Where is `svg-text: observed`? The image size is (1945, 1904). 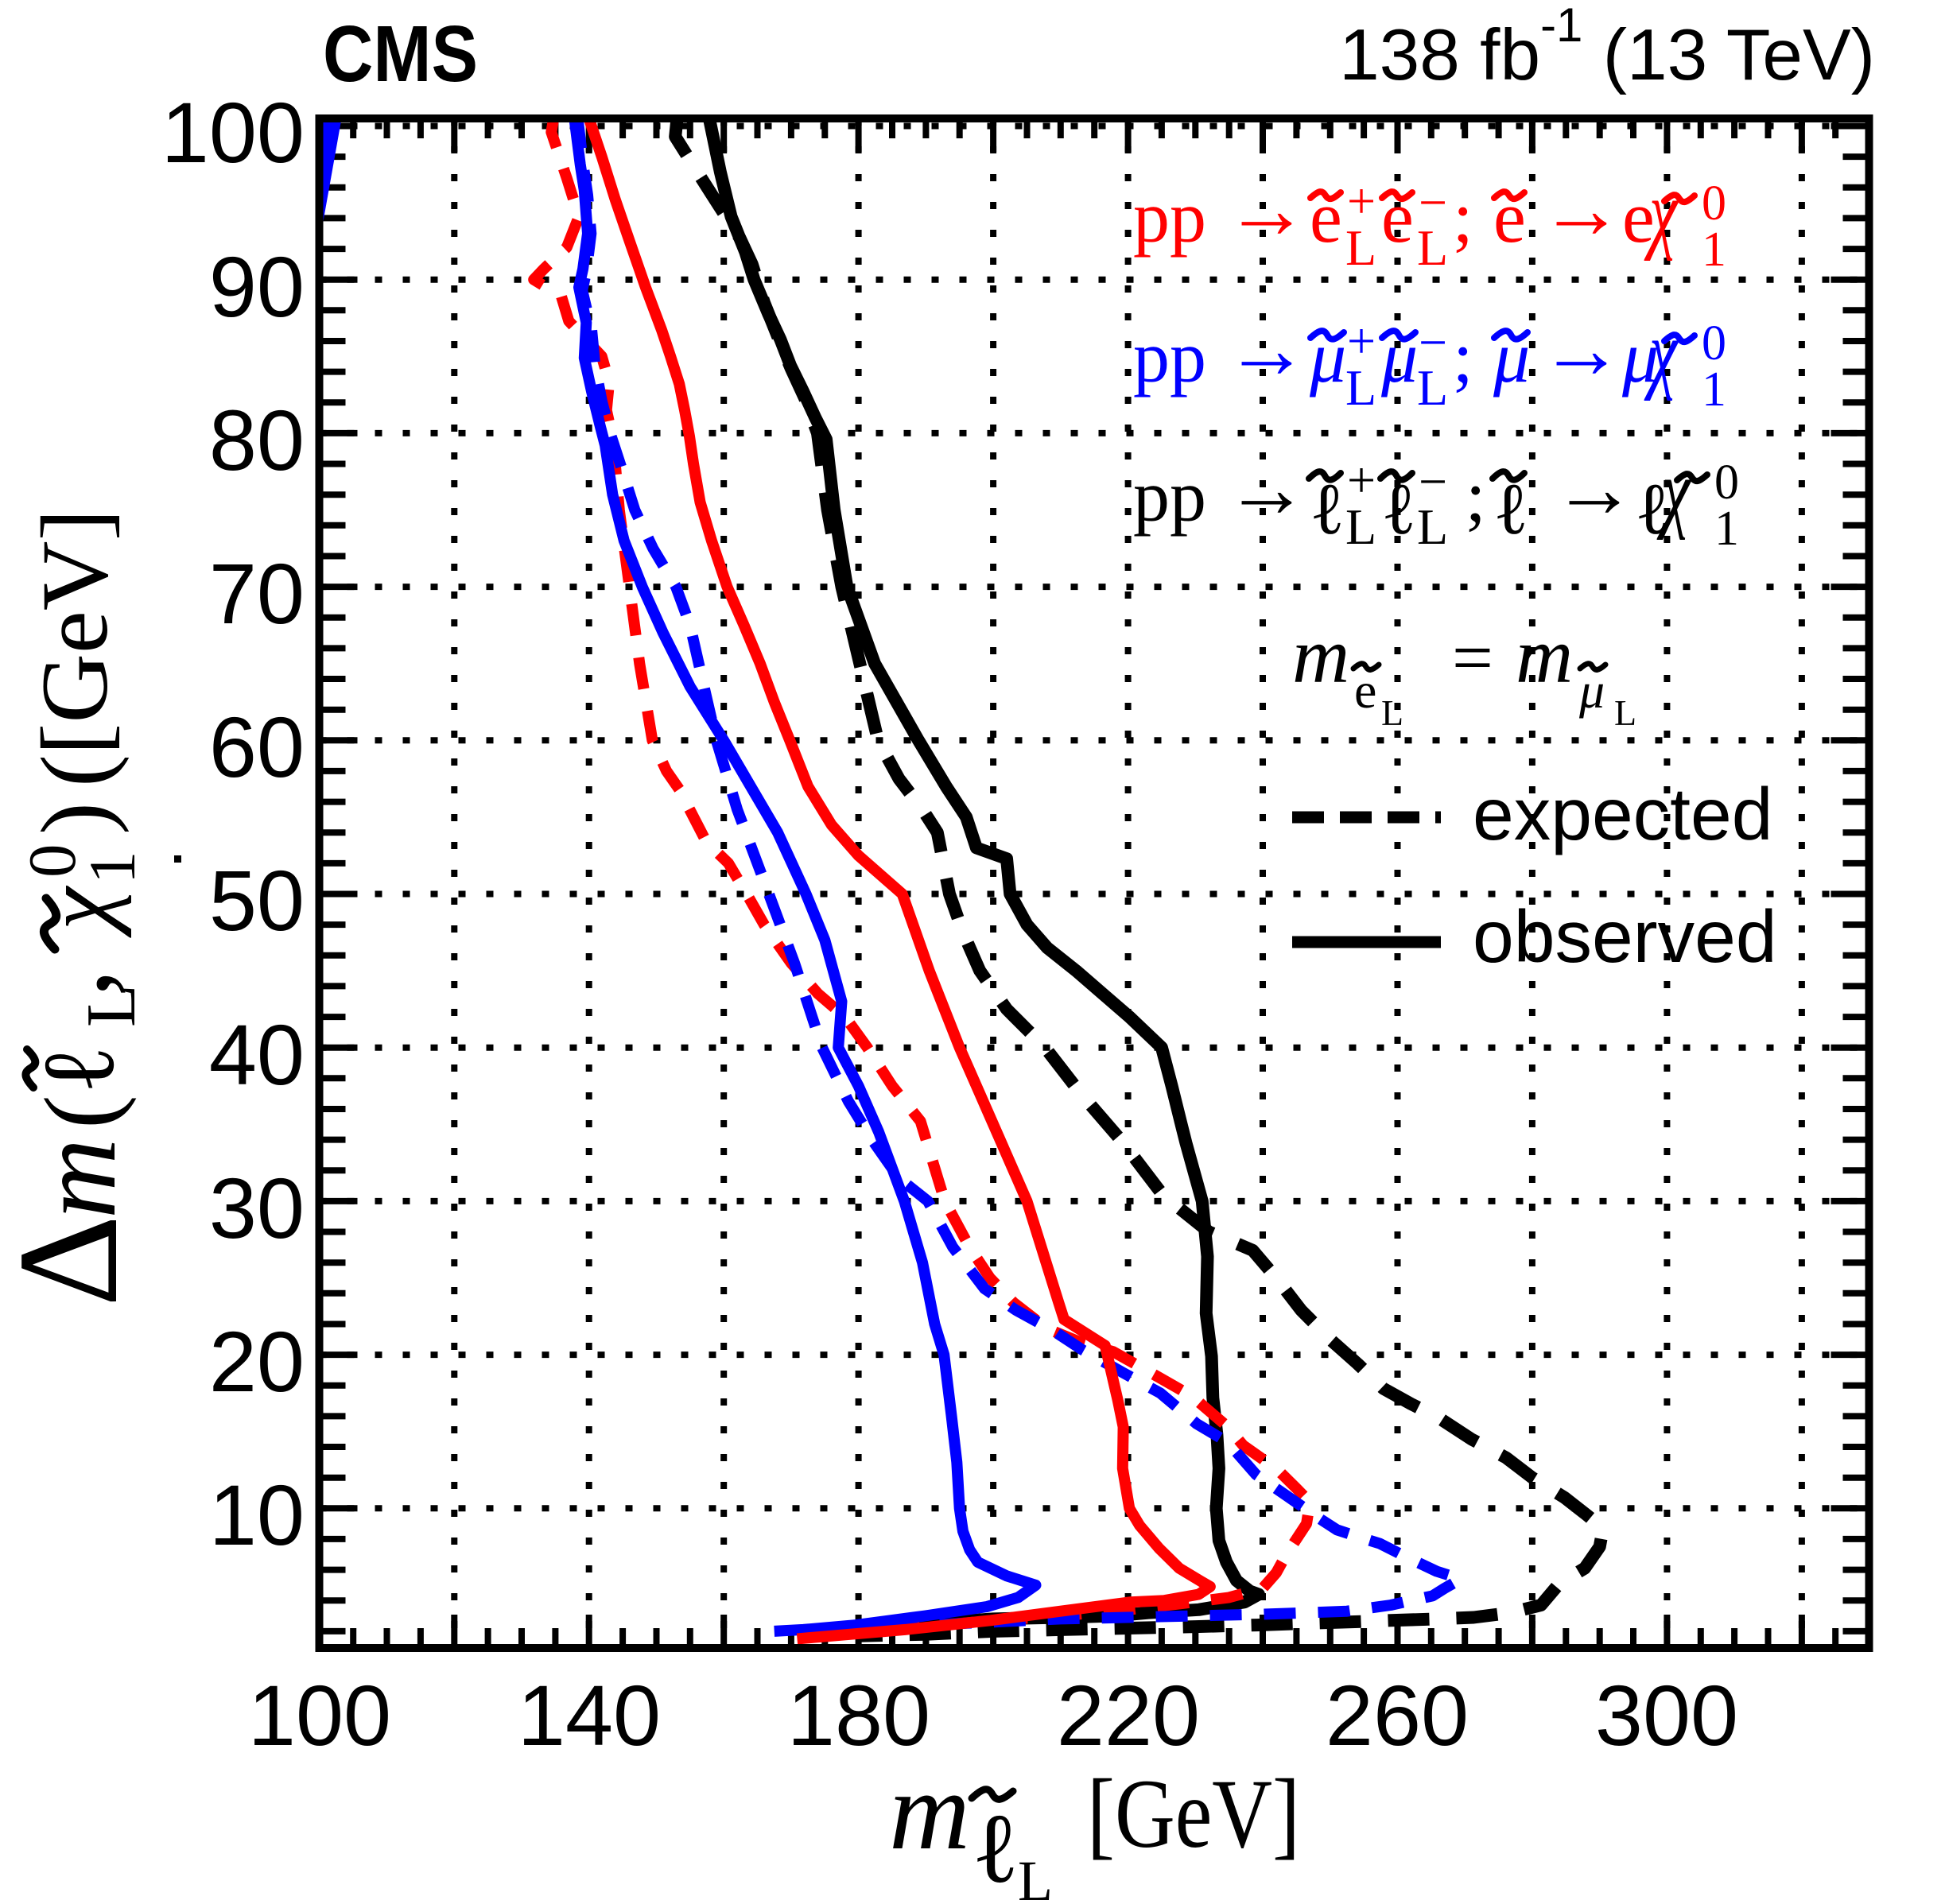 svg-text: observed is located at coordinates (1625, 936).